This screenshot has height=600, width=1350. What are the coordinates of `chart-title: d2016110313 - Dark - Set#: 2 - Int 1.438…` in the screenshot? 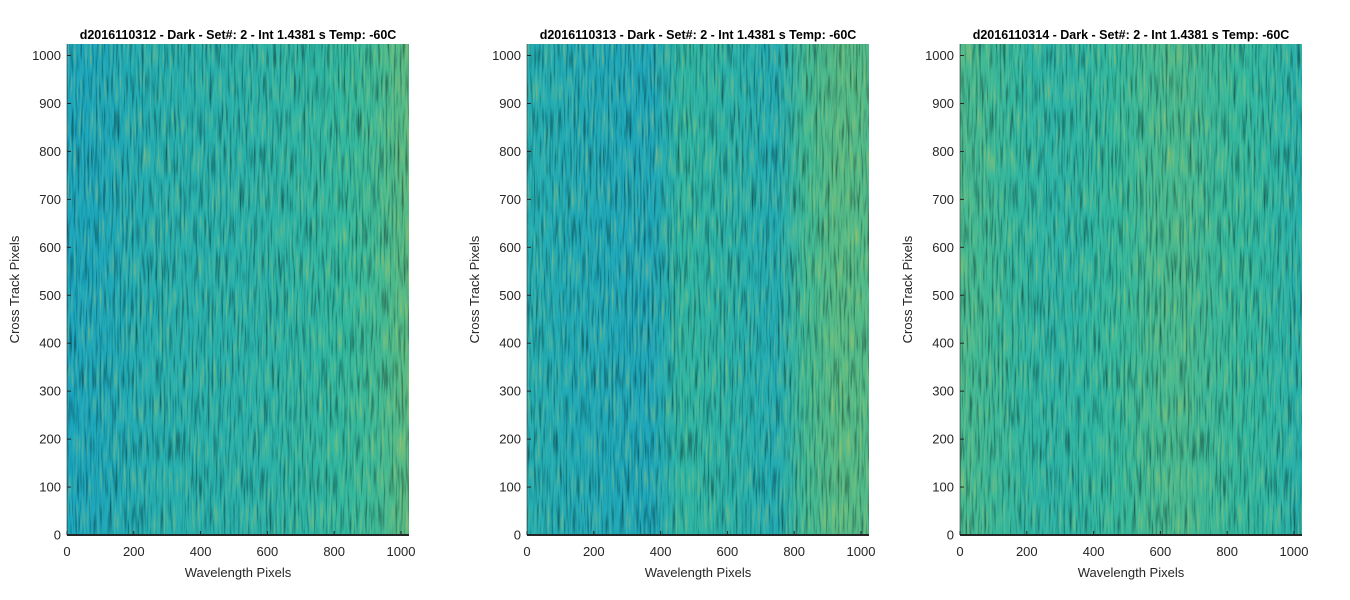 It's located at (698, 35).